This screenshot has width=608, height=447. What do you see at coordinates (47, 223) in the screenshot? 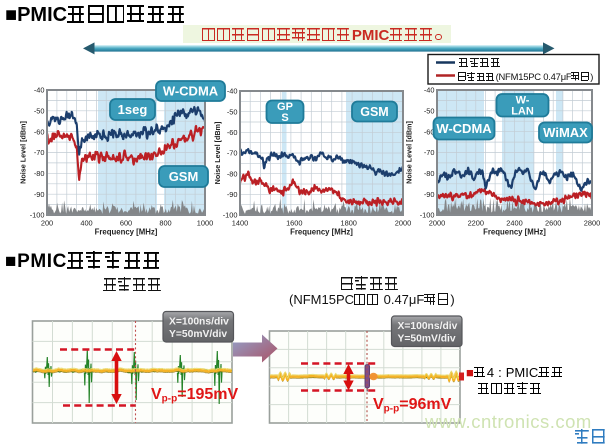
I see `svg-text: 200` at bounding box center [47, 223].